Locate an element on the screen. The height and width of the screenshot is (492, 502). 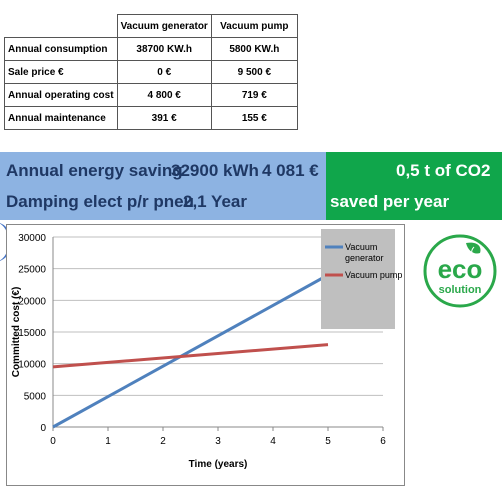
generator-value: 4 800 € is located at coordinates (164, 95).